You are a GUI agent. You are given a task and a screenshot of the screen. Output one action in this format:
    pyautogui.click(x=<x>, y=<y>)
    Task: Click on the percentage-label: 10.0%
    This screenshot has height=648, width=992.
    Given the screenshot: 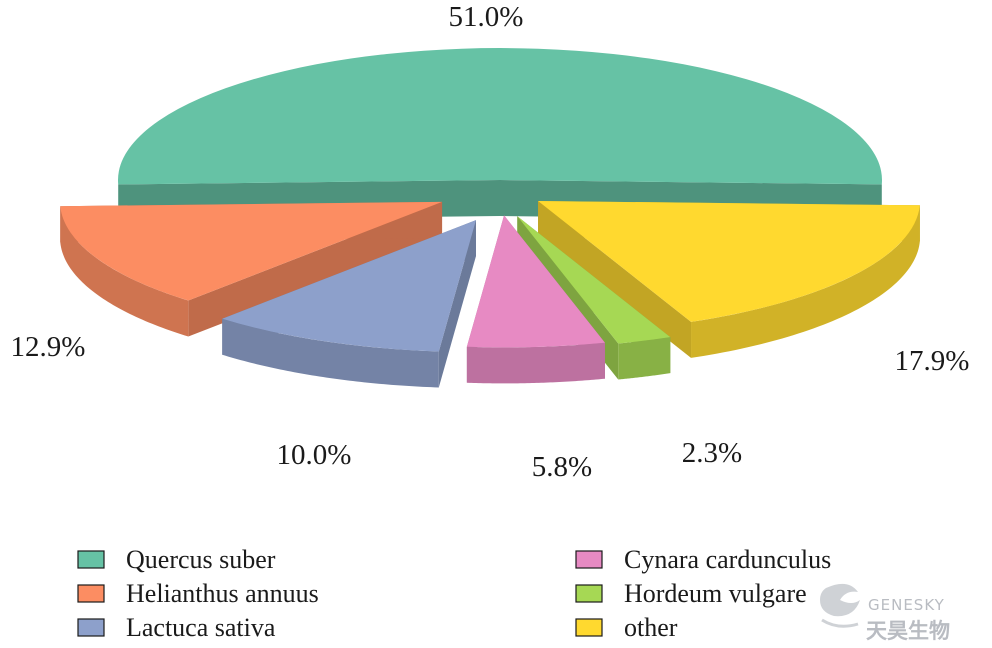 What is the action you would take?
    pyautogui.click(x=314, y=455)
    